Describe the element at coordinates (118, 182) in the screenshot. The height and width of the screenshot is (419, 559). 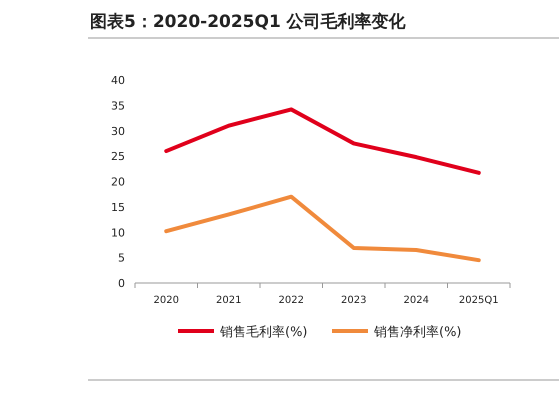
I see `y-tick-label: 20` at that location.